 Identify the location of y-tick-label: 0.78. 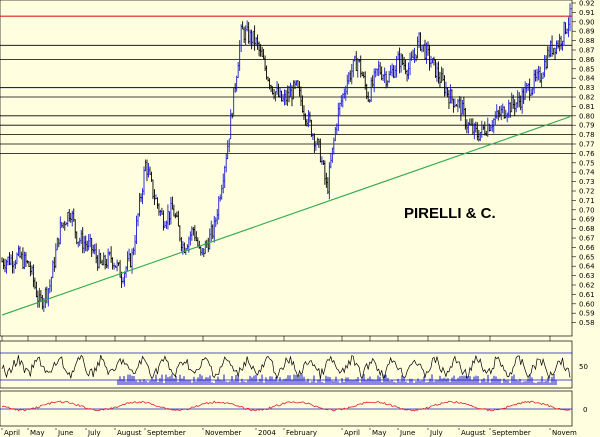
(587, 135).